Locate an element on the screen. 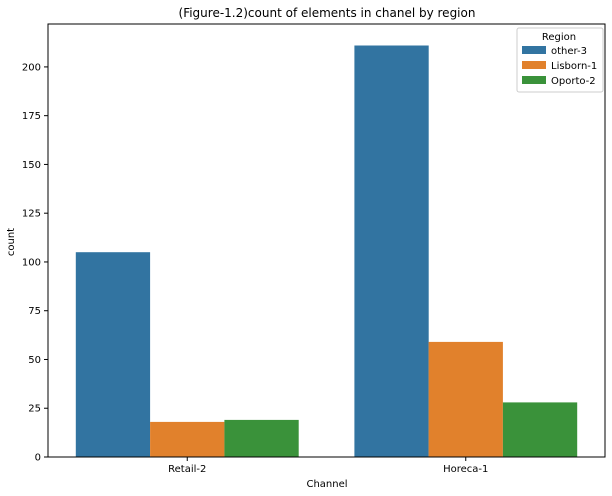  y-tick-label: 125 is located at coordinates (31, 214).